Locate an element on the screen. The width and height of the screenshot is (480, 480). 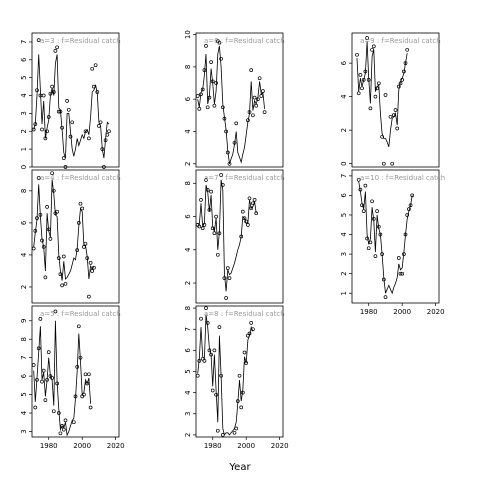
panel-1: 0 1 2 3 4 5 6 7 a=3 : f=Residual catch is located at coordinates (70, 100).